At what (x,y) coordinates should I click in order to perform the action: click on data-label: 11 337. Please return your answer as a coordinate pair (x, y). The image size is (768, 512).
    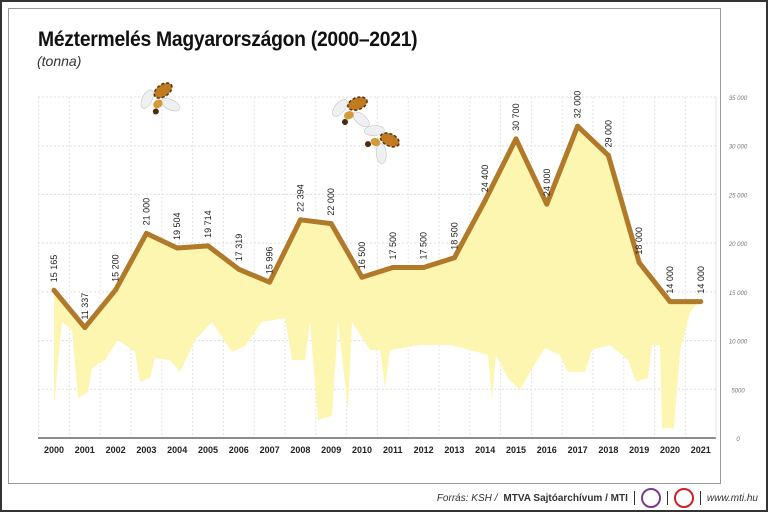
    Looking at the image, I should click on (85, 306).